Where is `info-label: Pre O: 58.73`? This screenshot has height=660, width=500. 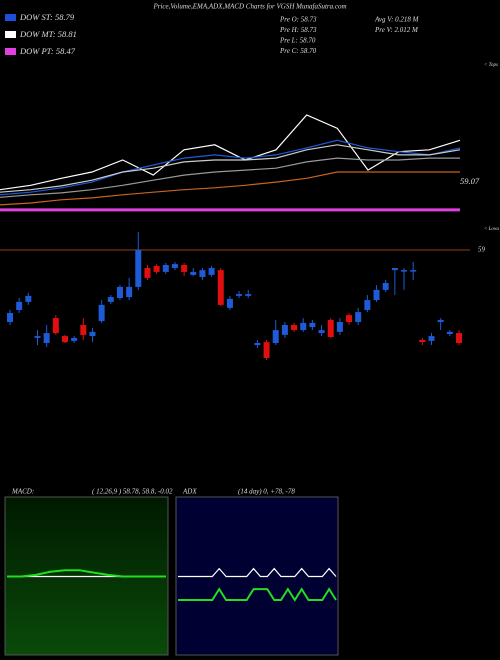 info-label: Pre O: 58.73 is located at coordinates (298, 20).